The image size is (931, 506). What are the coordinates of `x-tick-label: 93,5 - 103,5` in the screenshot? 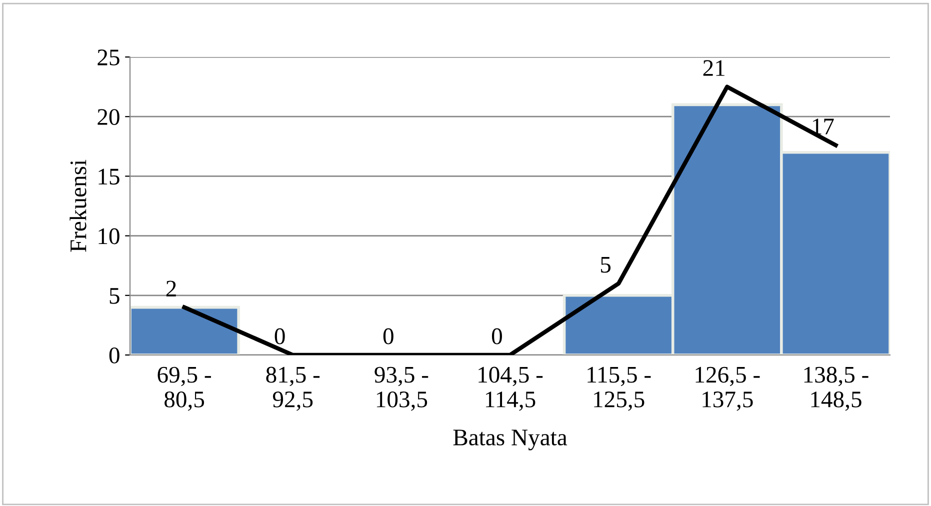 It's located at (401, 388).